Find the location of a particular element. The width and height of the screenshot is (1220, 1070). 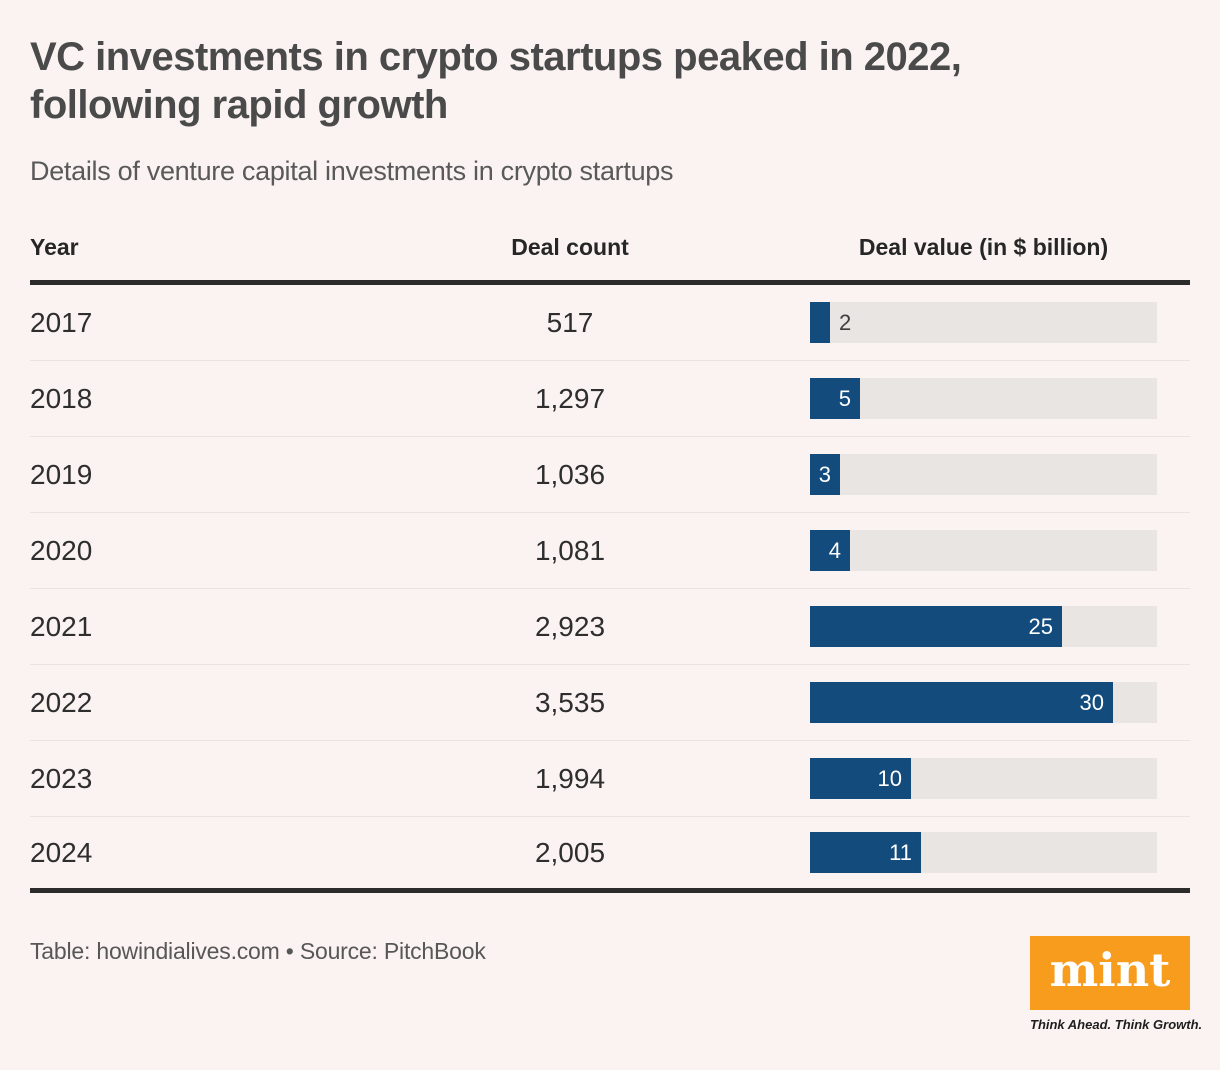

column-header-year: Year is located at coordinates (54, 247).